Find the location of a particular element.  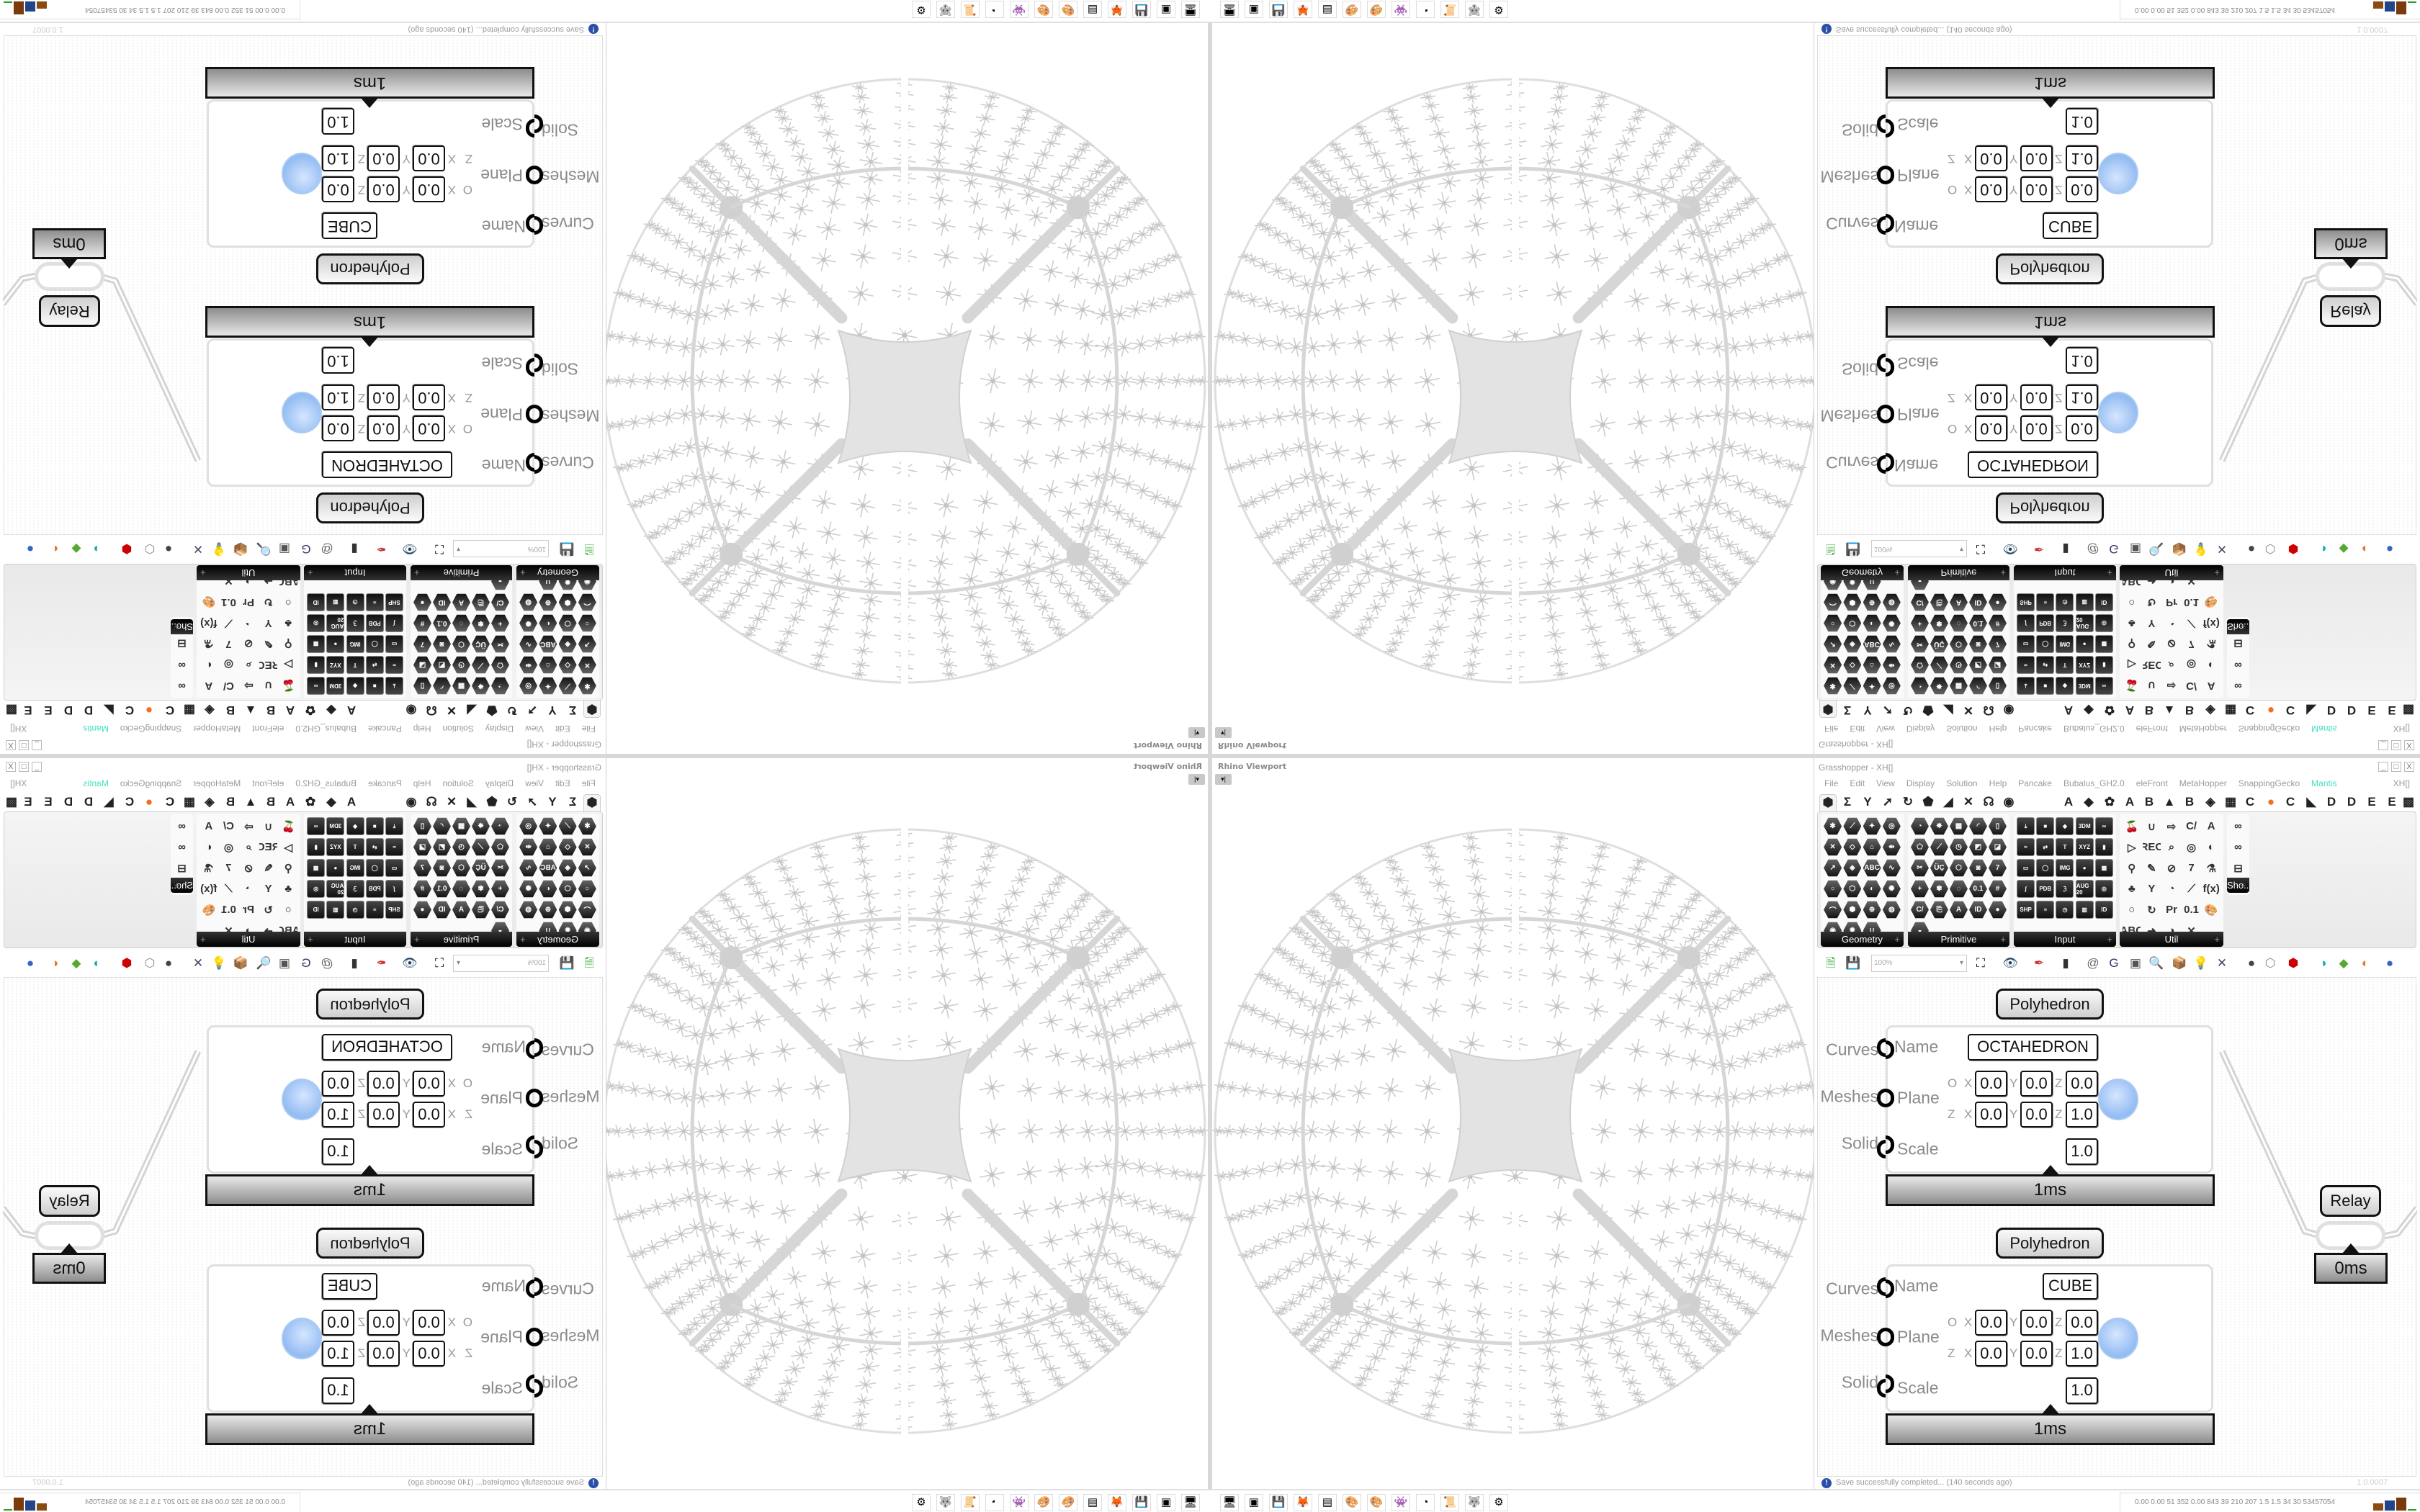

zoom-level-field: 100% is located at coordinates (1919, 963).